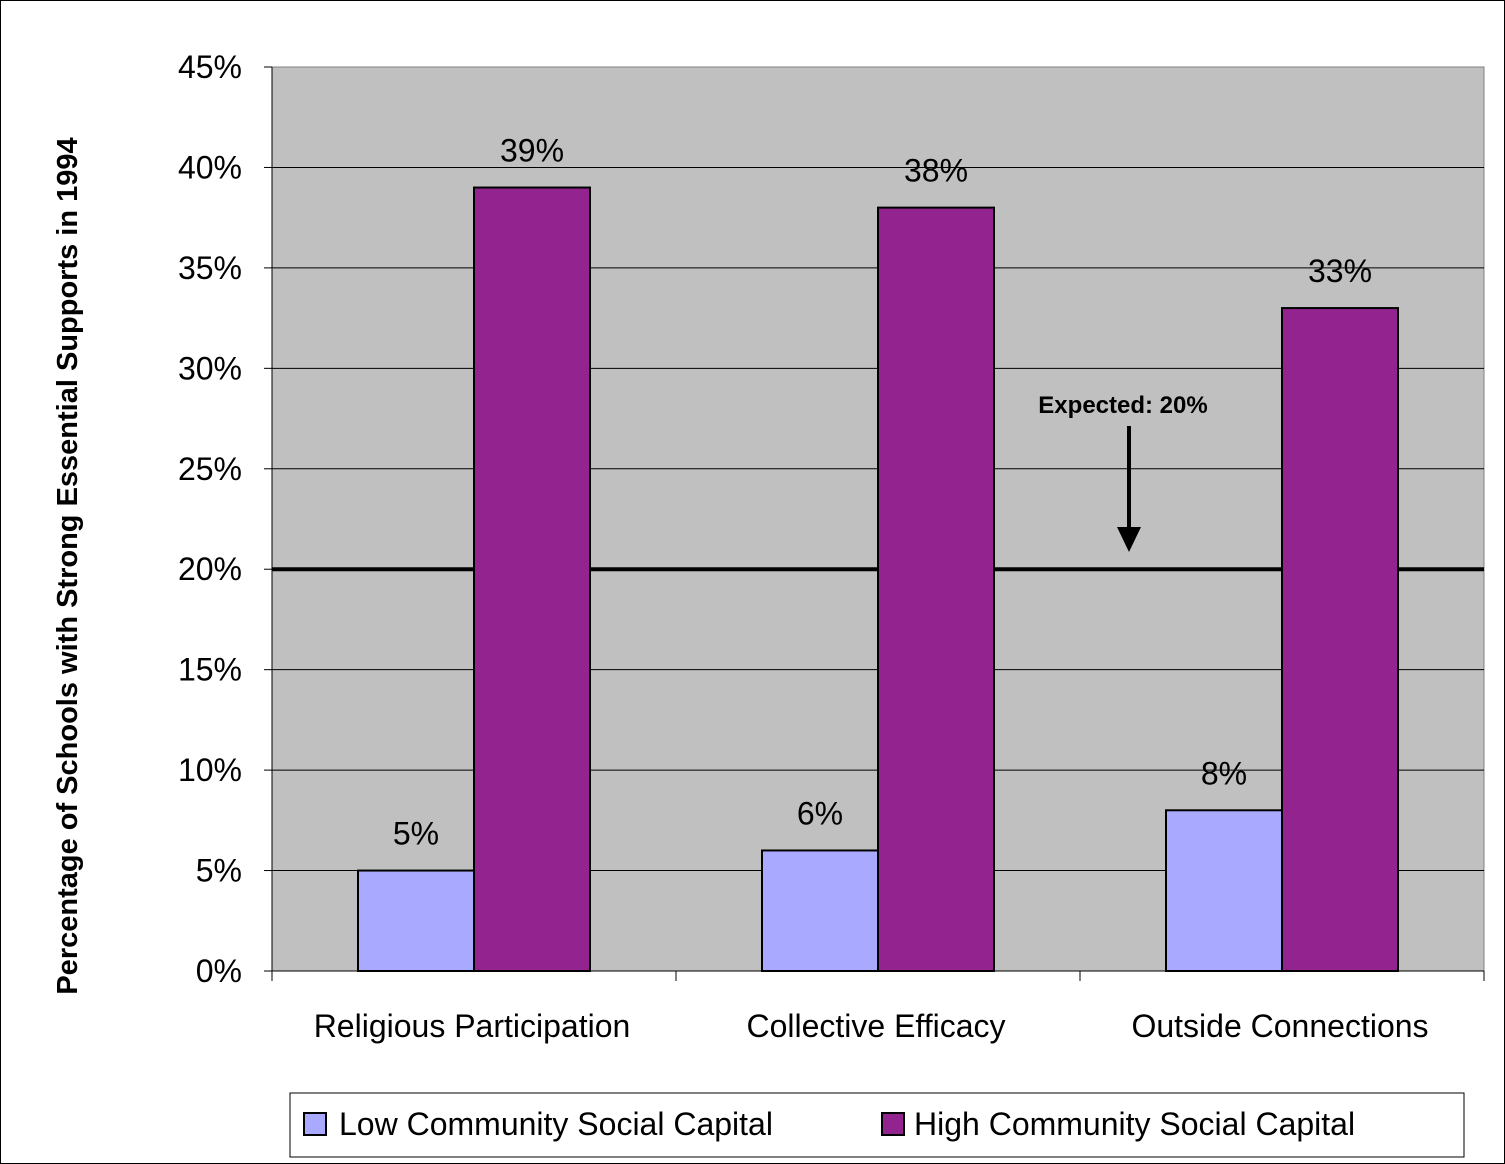 The height and width of the screenshot is (1164, 1505). I want to click on y-tick-label: 0%, so click(219, 971).